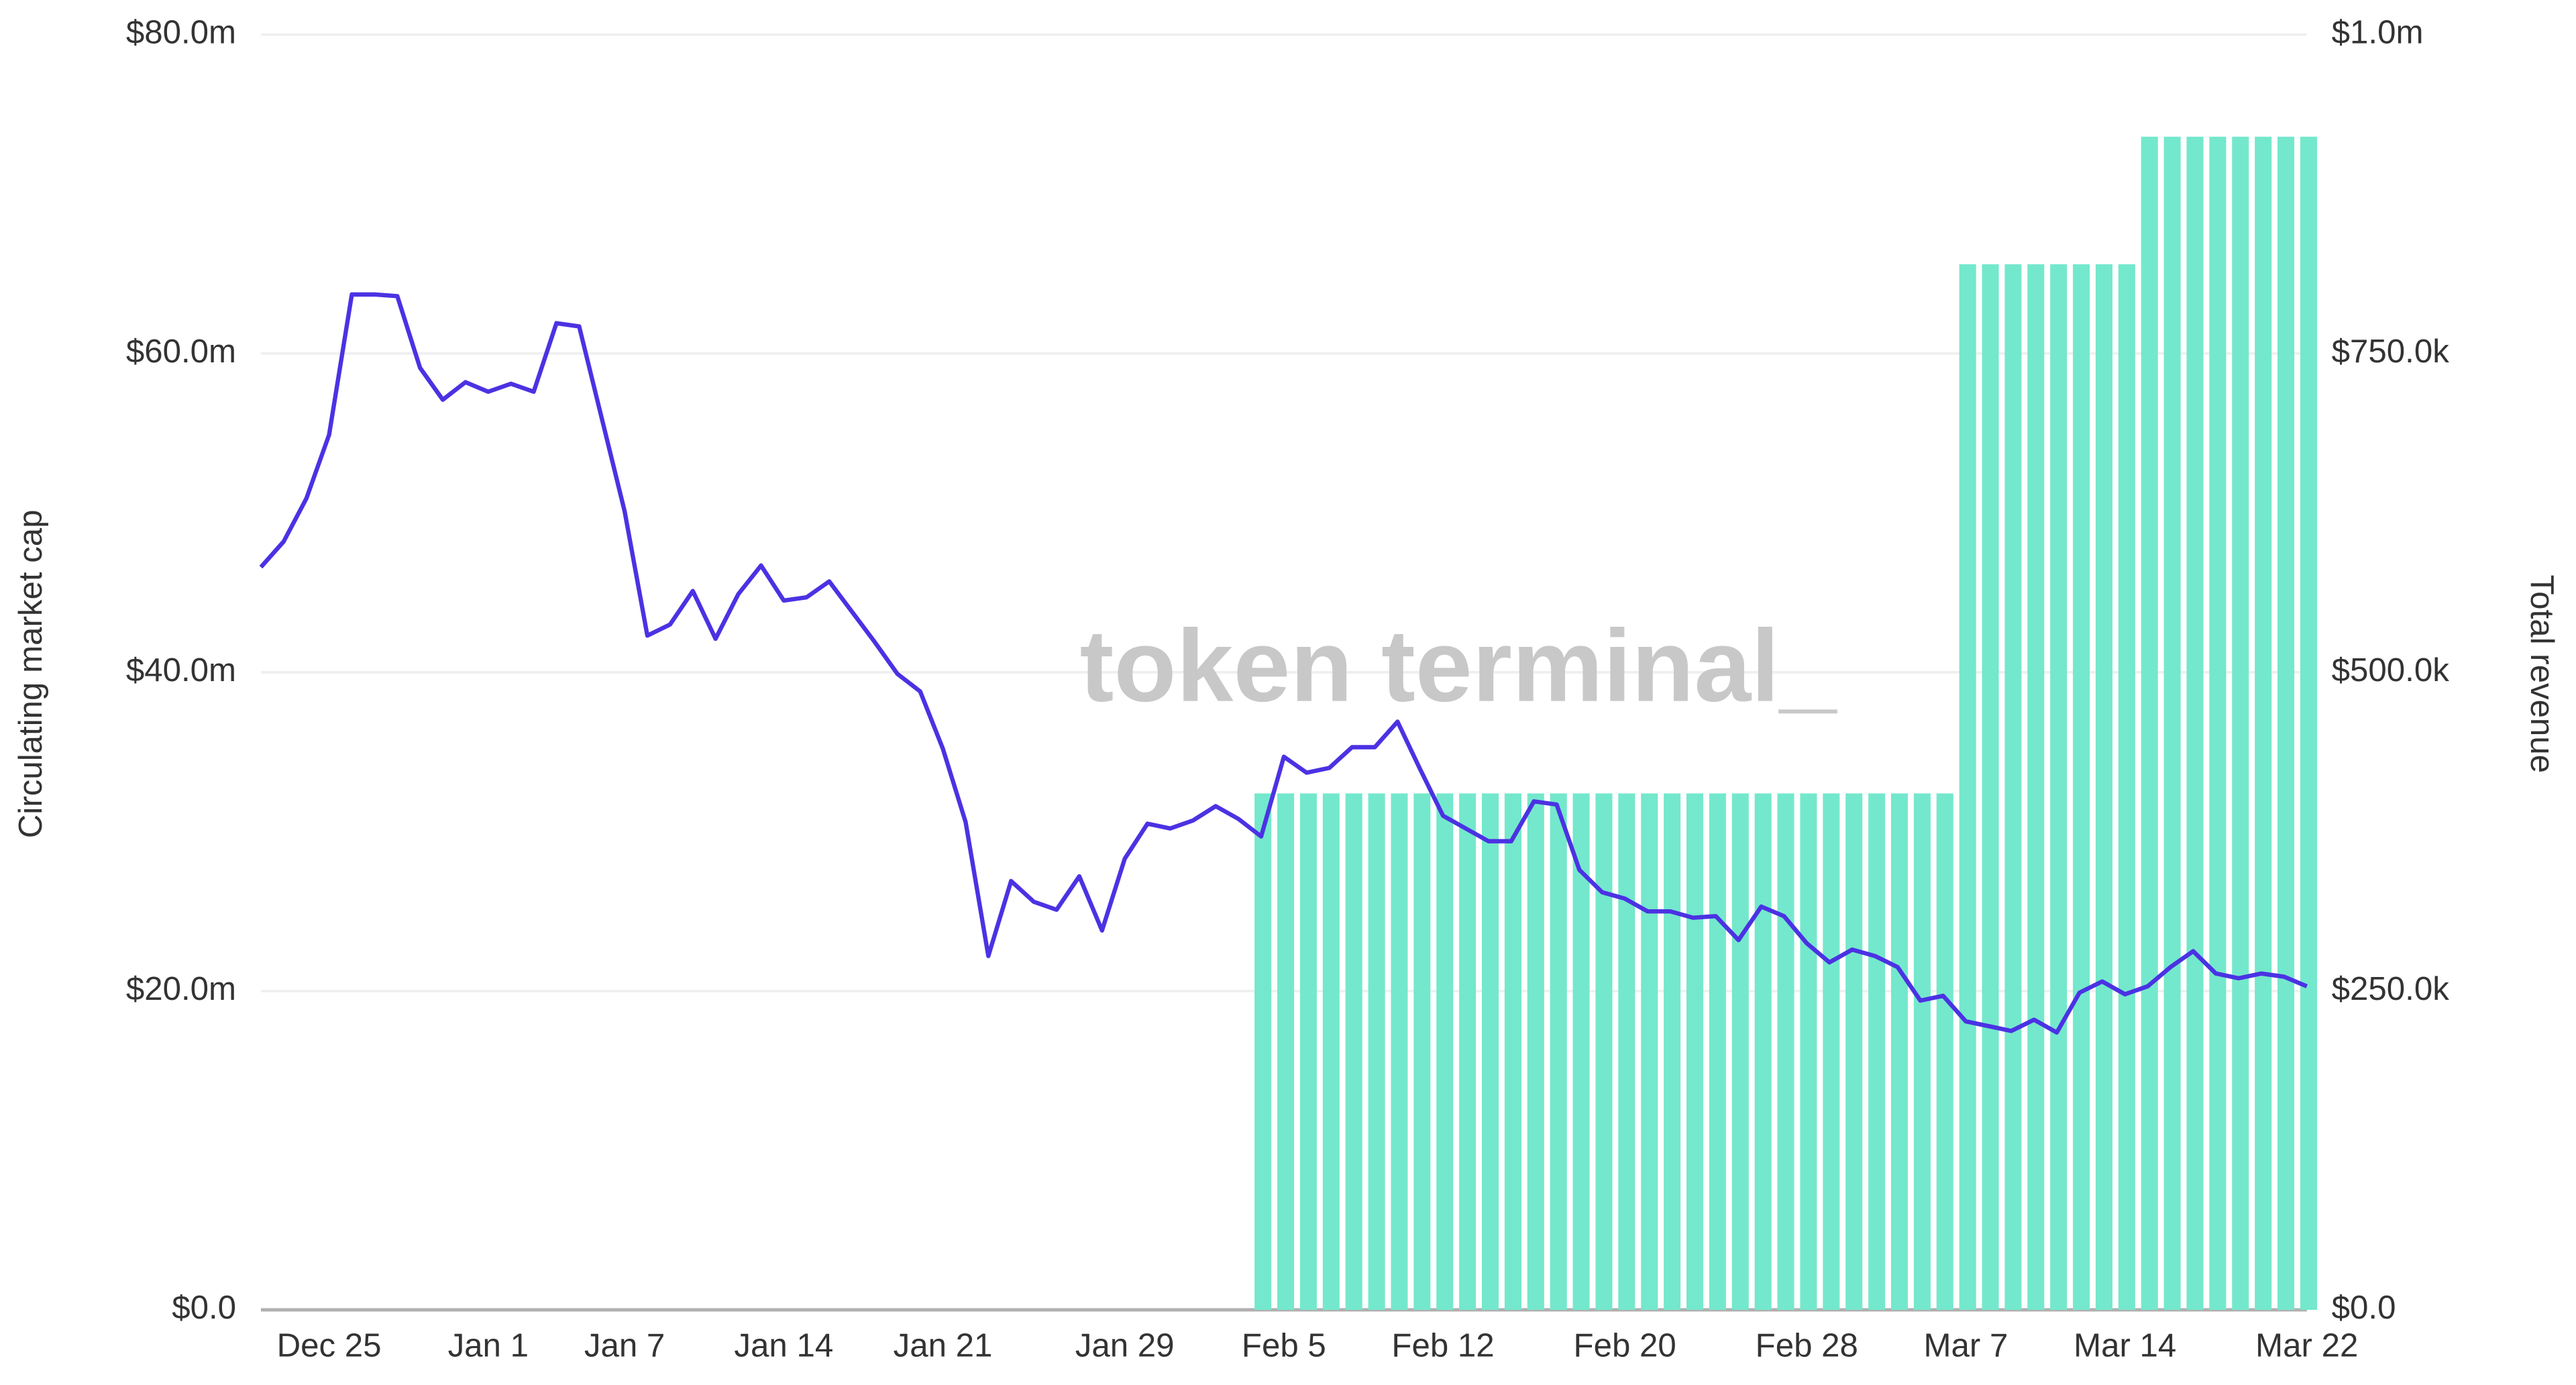 The width and height of the screenshot is (2576, 1385). I want to click on x-tick-label: Feb 12, so click(1442, 1345).